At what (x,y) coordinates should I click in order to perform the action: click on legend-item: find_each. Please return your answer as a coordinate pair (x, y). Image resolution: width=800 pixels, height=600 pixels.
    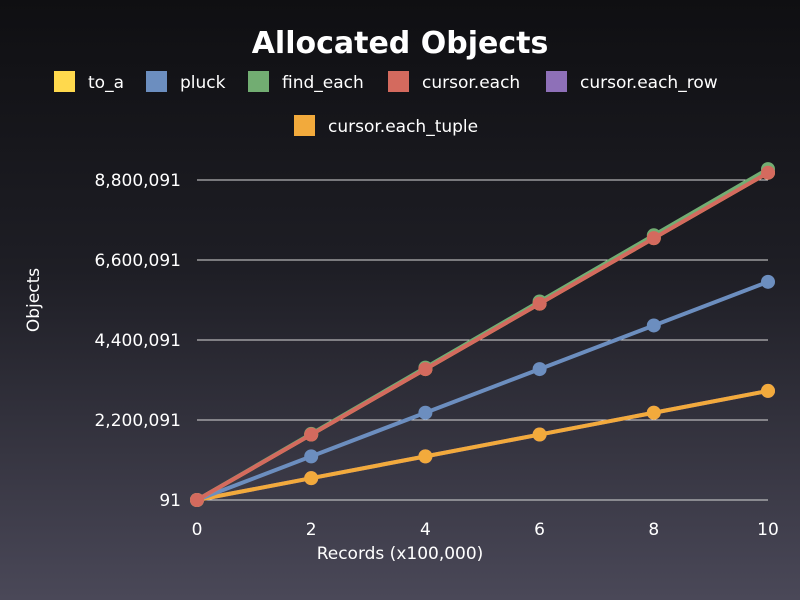
    Looking at the image, I should click on (306, 82).